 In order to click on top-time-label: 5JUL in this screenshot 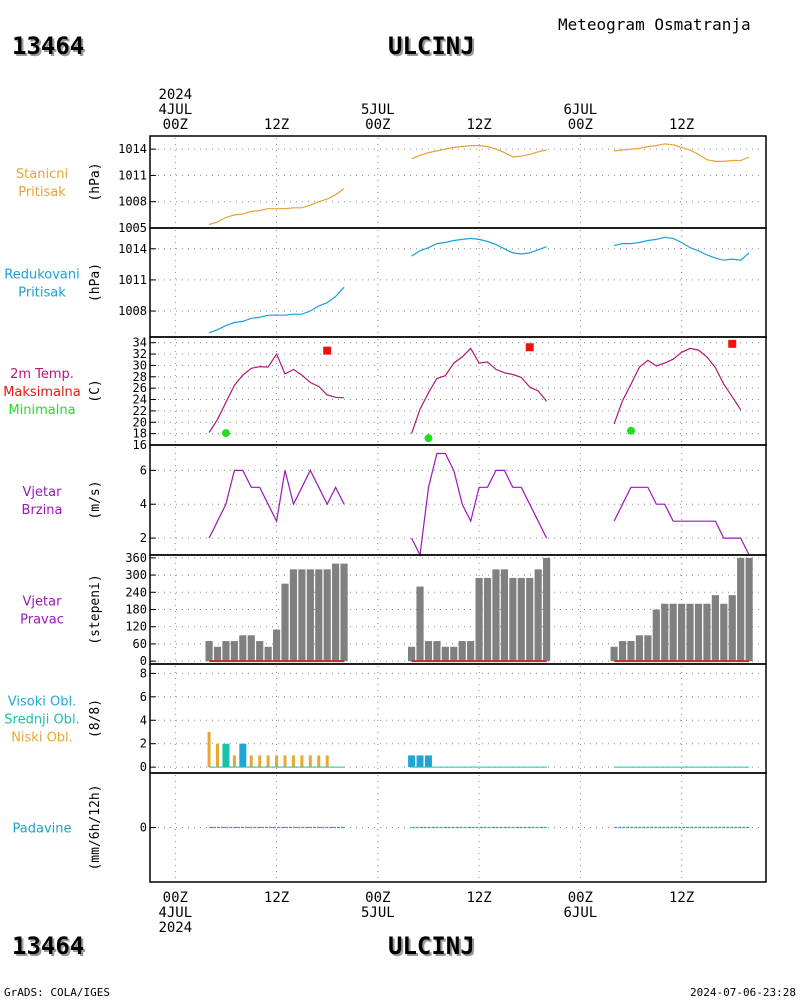, I will do `click(378, 110)`.